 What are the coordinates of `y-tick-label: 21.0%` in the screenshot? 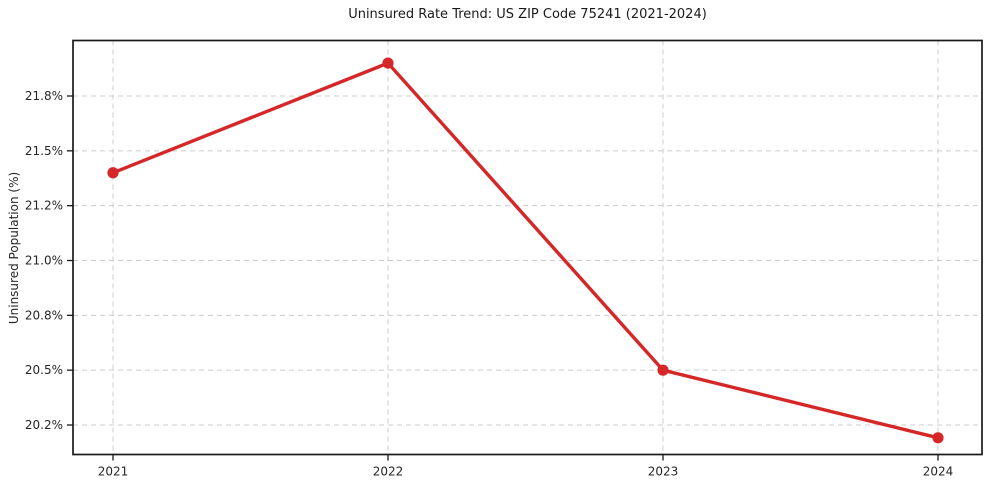 It's located at (44, 261).